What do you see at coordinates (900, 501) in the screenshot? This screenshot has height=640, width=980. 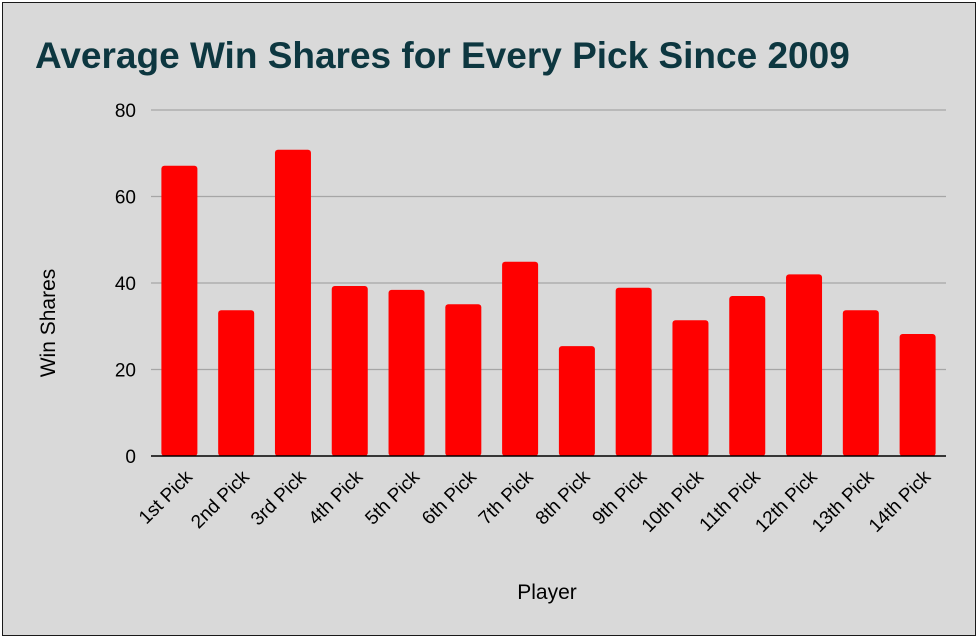 I see `x-tick-label: 14th Pick` at bounding box center [900, 501].